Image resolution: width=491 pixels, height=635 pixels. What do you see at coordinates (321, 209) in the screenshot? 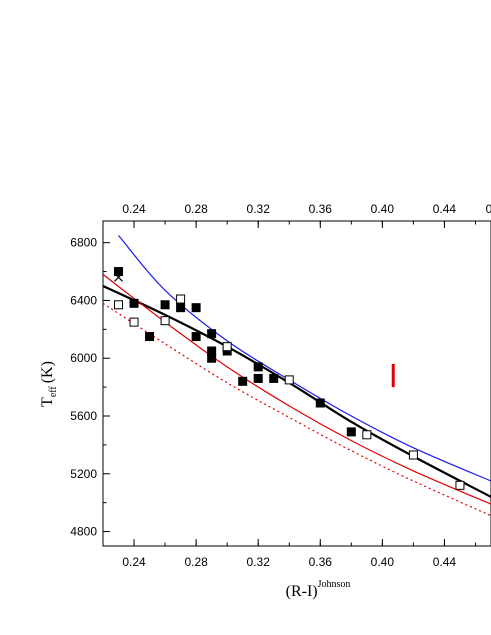
I see `x-top-tick-label: 0.36` at bounding box center [321, 209].